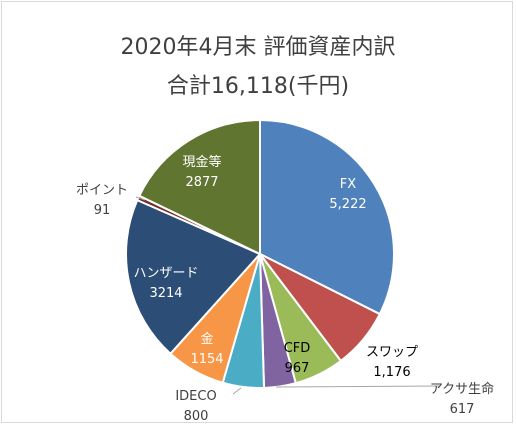 This screenshot has height=426, width=516. Describe the element at coordinates (348, 184) in the screenshot. I see `slice-name-label: FX` at that location.